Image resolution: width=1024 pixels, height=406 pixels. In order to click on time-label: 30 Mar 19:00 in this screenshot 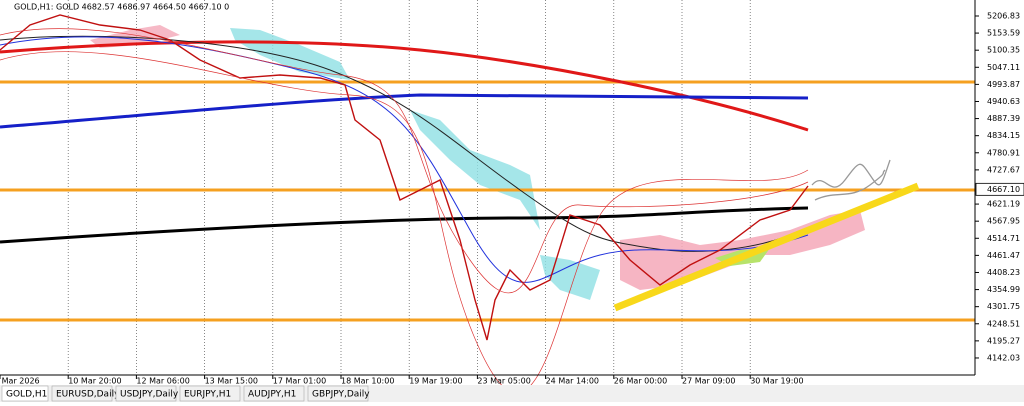, I will do `click(776, 381)`.